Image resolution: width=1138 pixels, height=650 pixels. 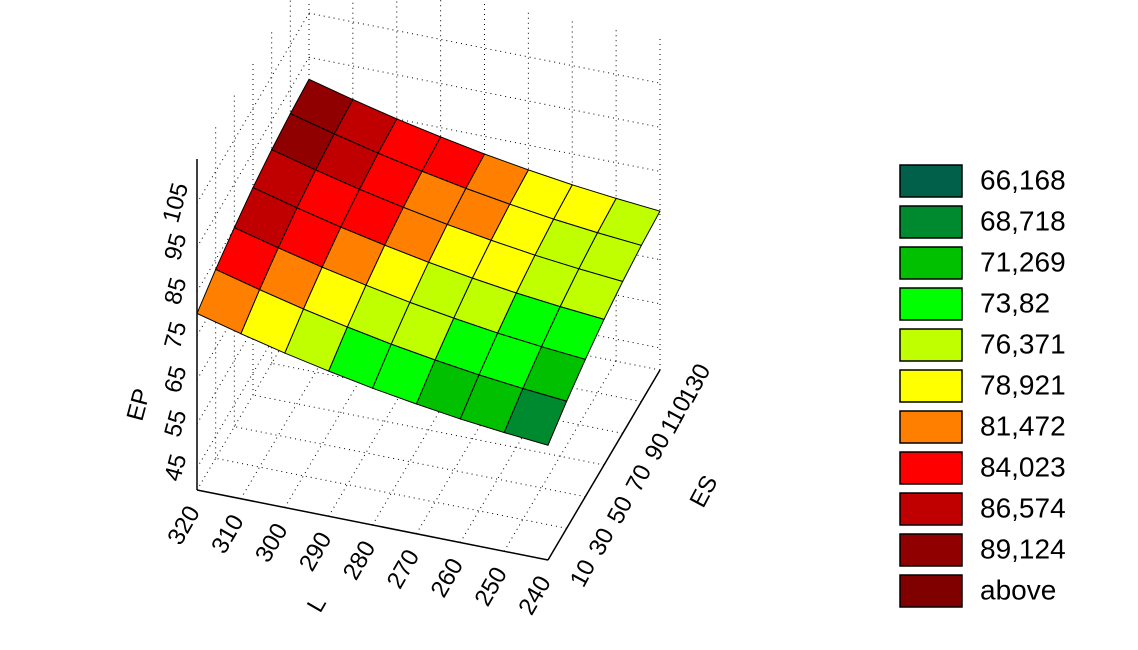 What do you see at coordinates (1023, 466) in the screenshot?
I see `legend-label: 84,023` at bounding box center [1023, 466].